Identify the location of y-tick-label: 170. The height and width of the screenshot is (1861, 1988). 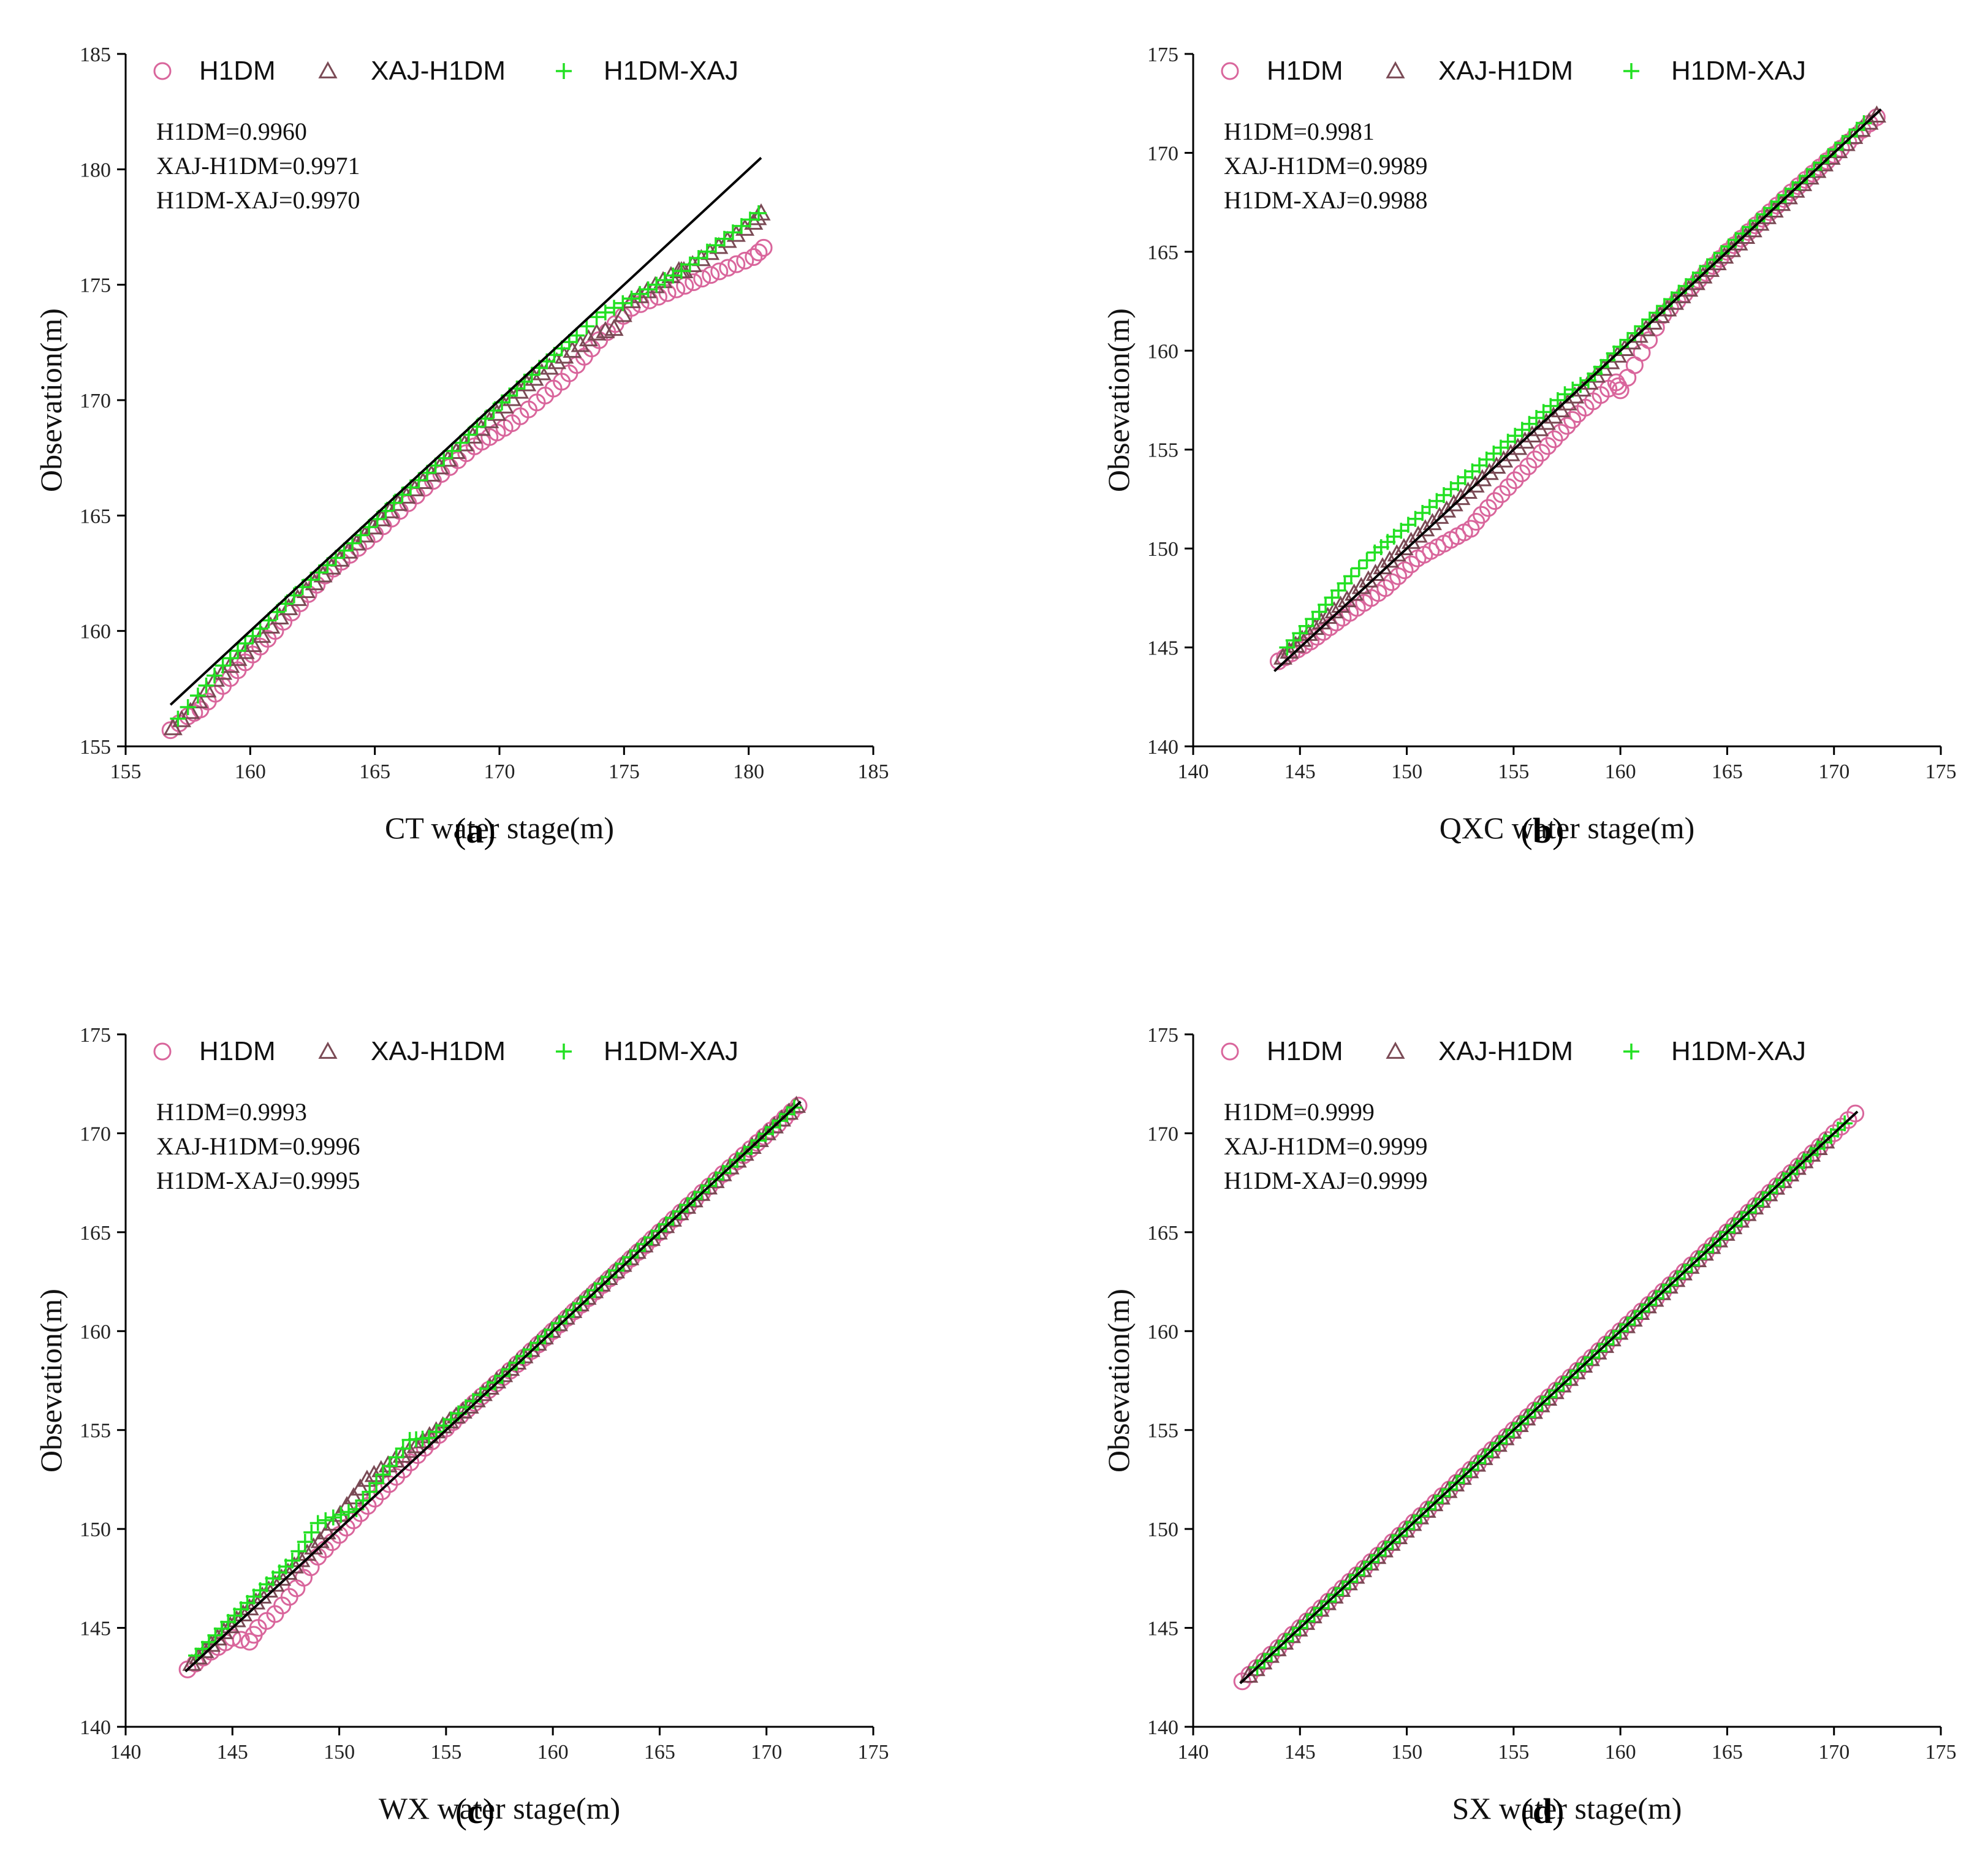
(1162, 1134).